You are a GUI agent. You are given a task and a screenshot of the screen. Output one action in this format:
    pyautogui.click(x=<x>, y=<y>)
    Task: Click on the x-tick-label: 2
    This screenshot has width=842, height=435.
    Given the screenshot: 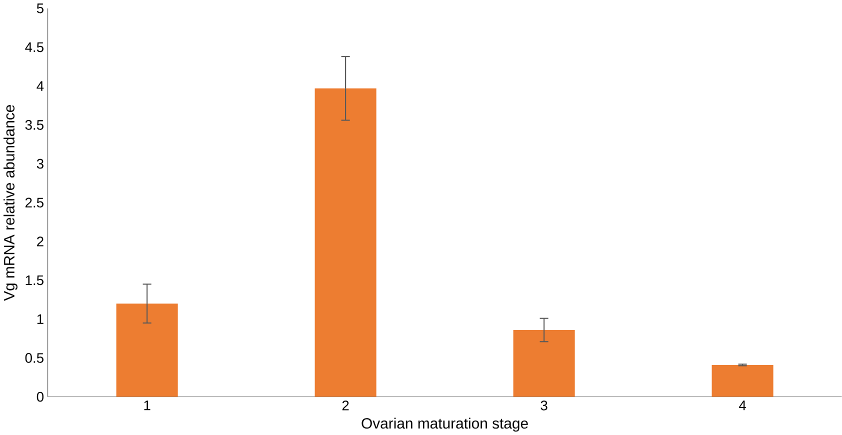 What is the action you would take?
    pyautogui.click(x=345, y=405)
    